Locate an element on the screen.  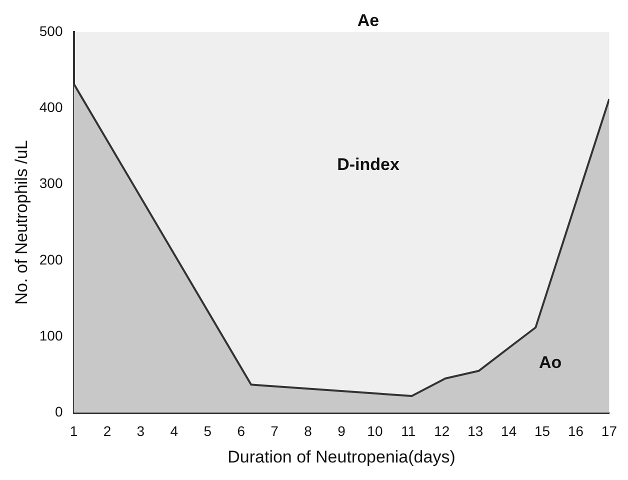
x-tick-label: 2 is located at coordinates (107, 431).